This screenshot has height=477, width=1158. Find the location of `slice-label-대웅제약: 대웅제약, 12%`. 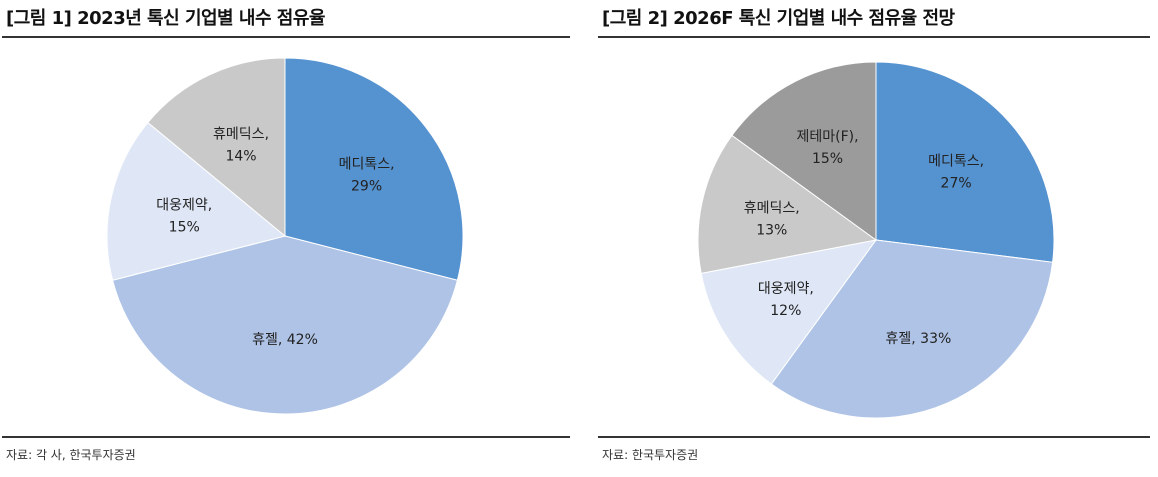

slice-label-대웅제약: 대웅제약, 12% is located at coordinates (786, 300).